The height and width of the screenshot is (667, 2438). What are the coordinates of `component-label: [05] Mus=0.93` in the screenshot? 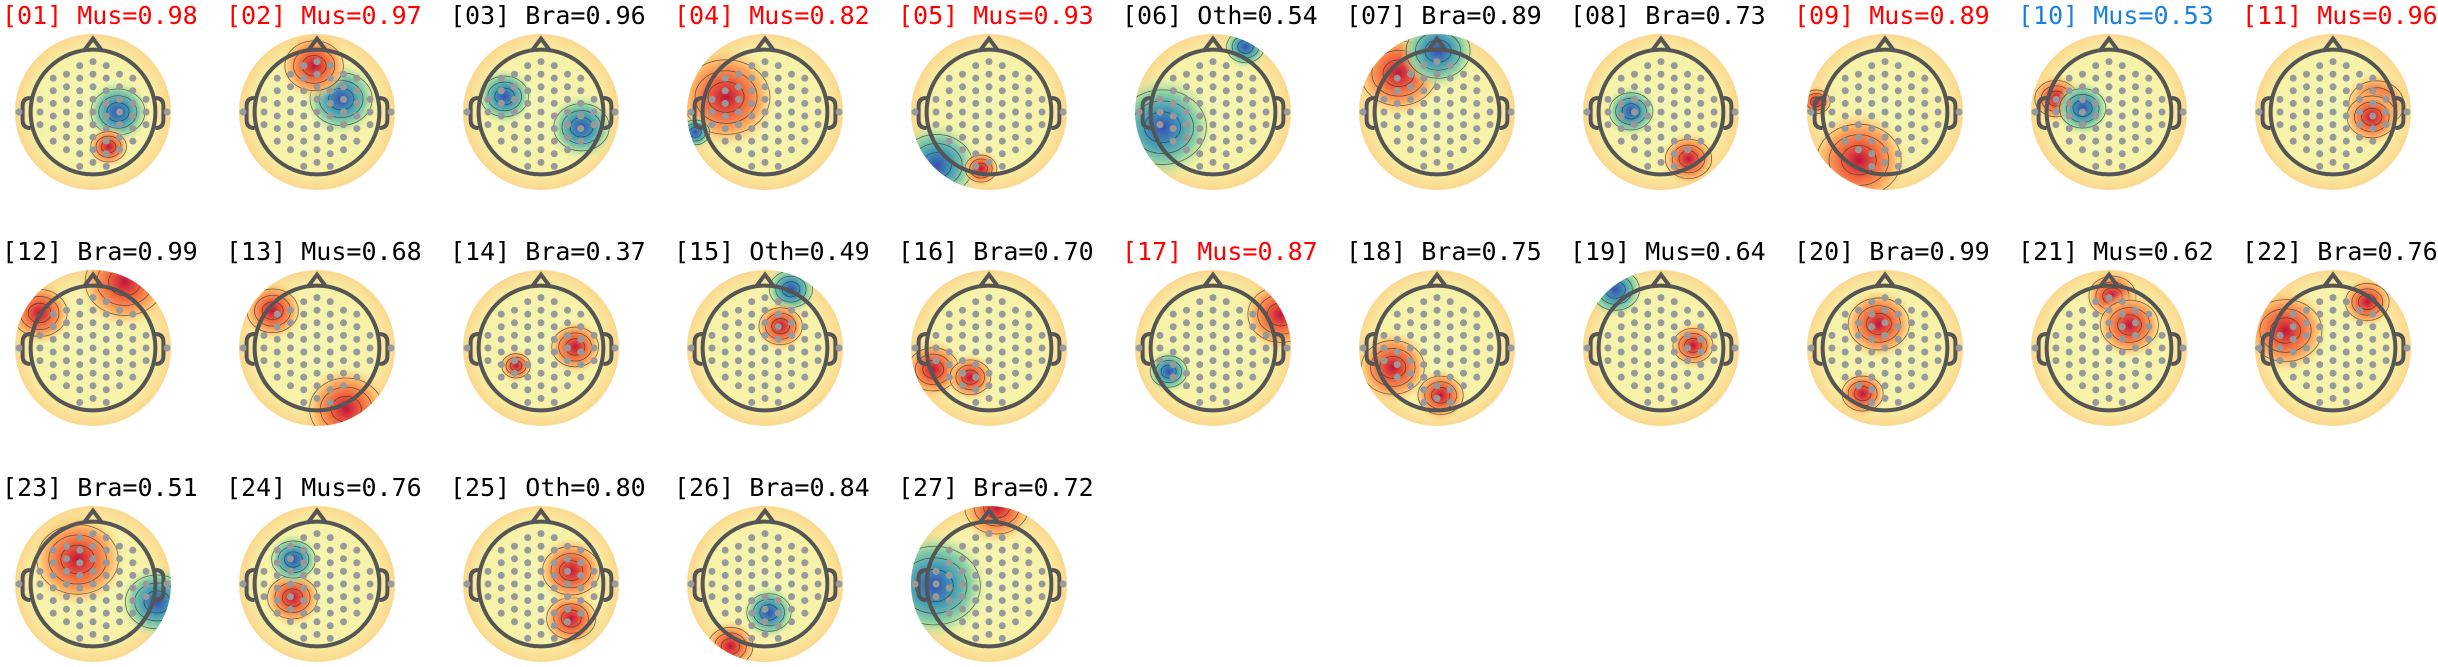 It's located at (996, 15).